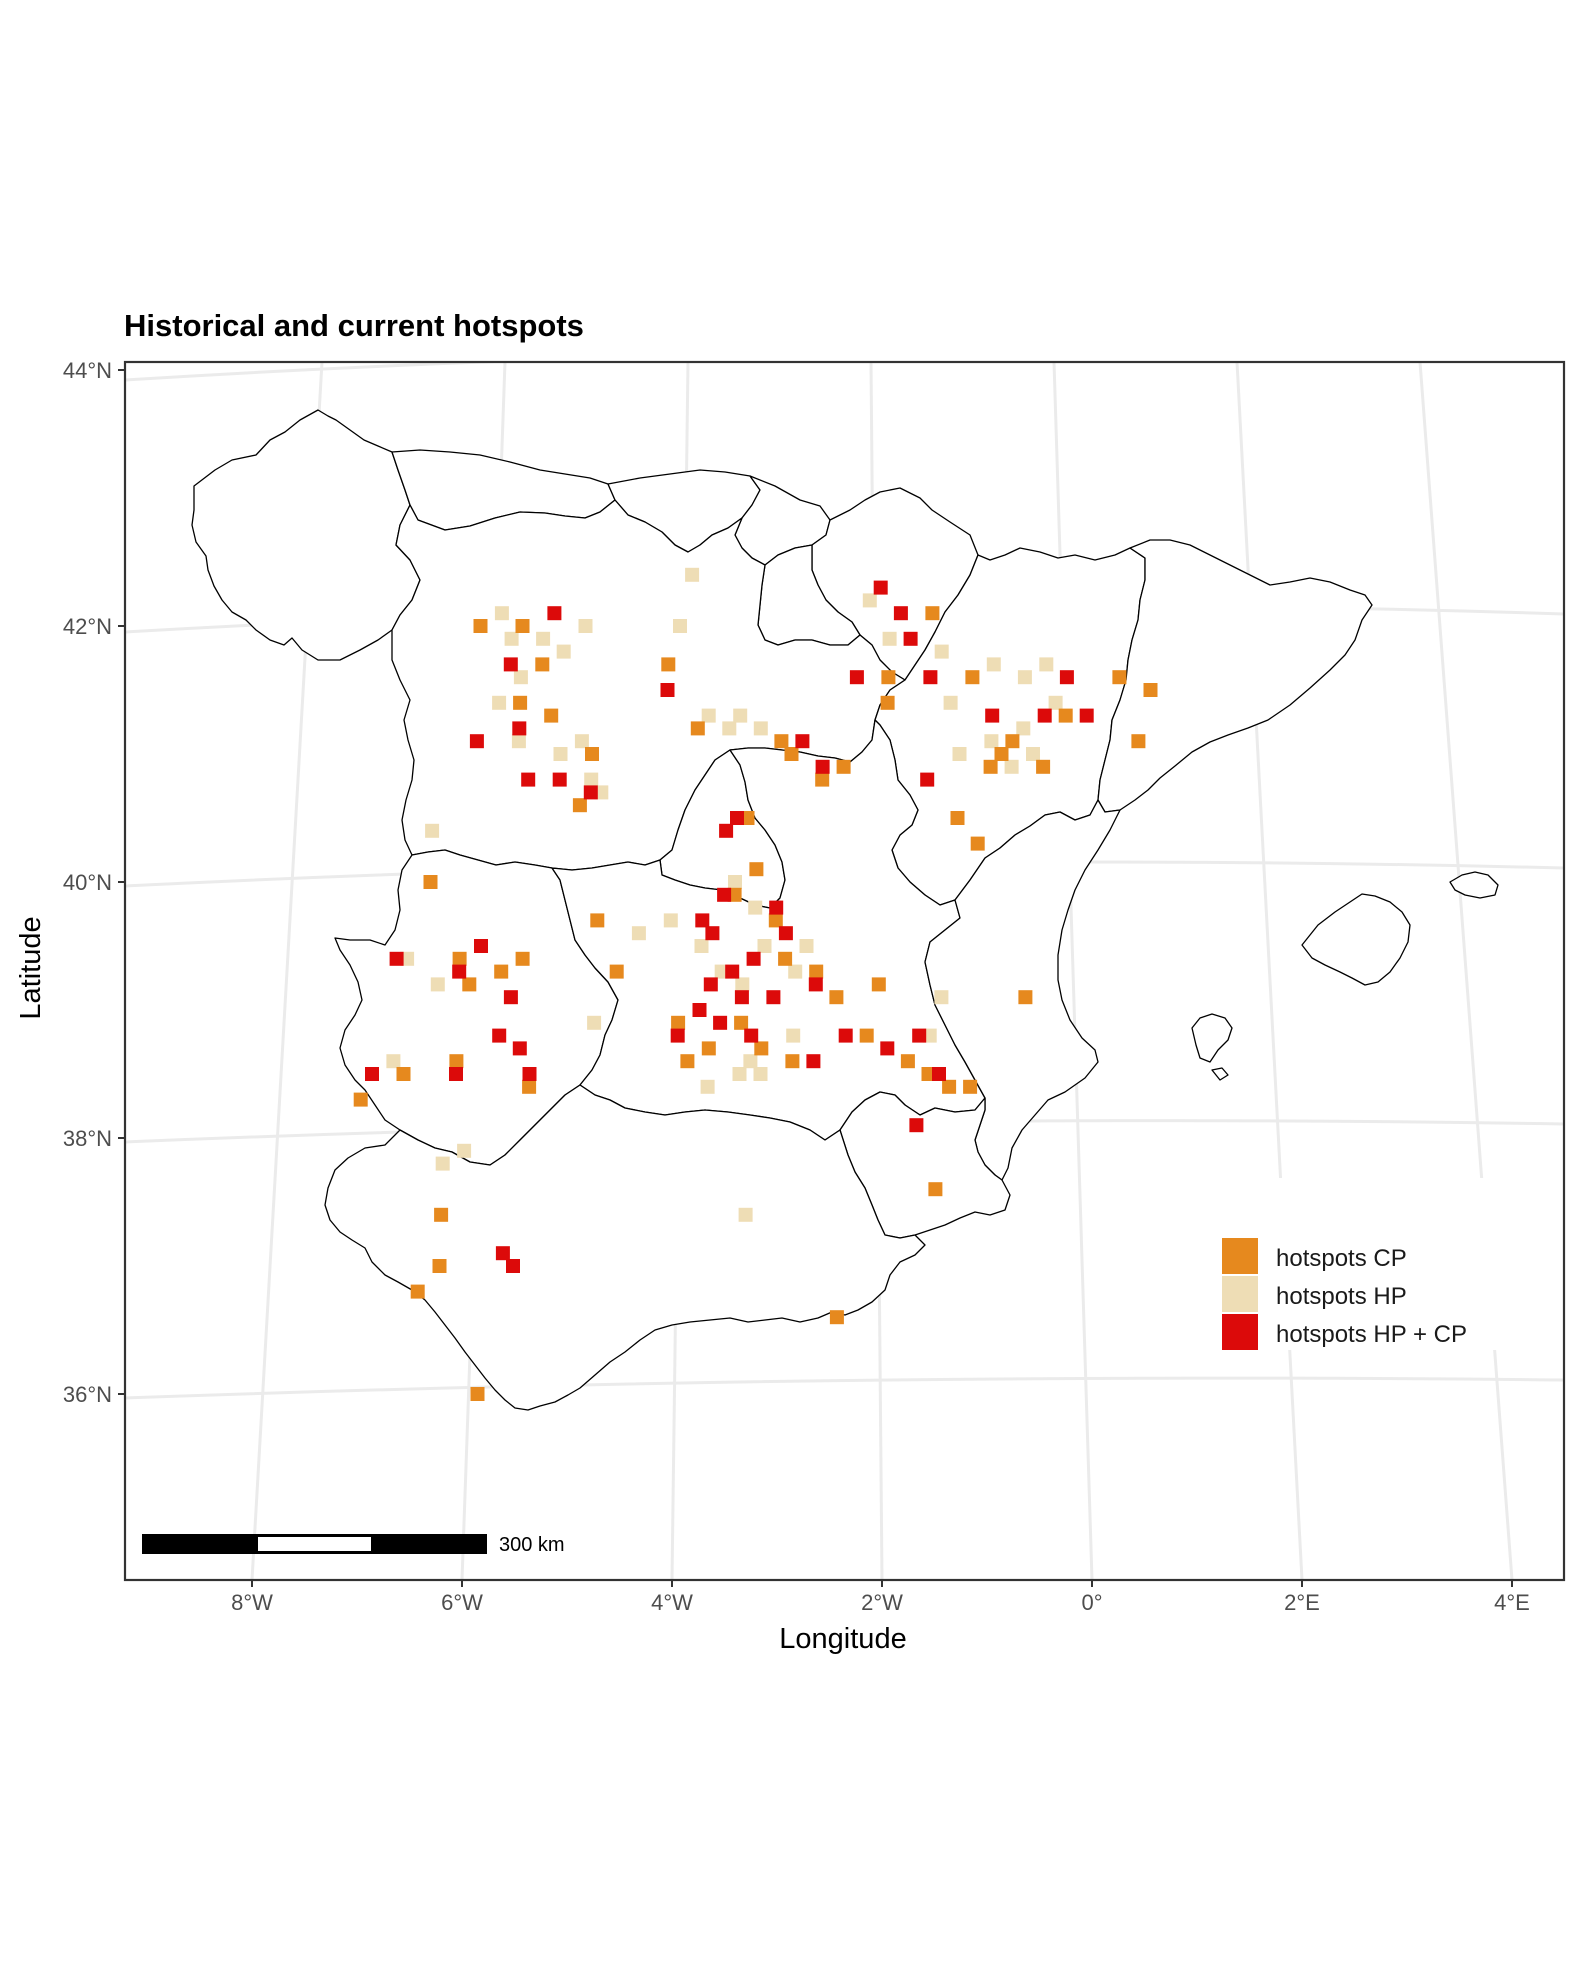 The width and height of the screenshot is (1573, 1967). What do you see at coordinates (625, 1247) in the screenshot?
I see `region-andalusia` at bounding box center [625, 1247].